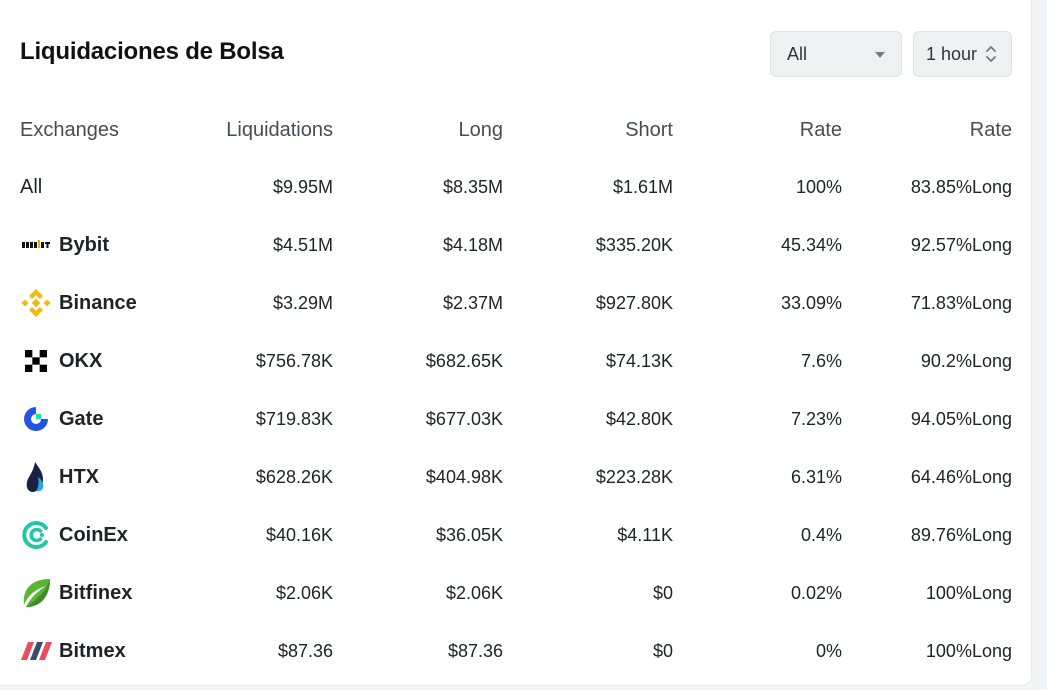 The width and height of the screenshot is (1047, 690). What do you see at coordinates (36, 361) in the screenshot?
I see `okx-logo-icon` at bounding box center [36, 361].